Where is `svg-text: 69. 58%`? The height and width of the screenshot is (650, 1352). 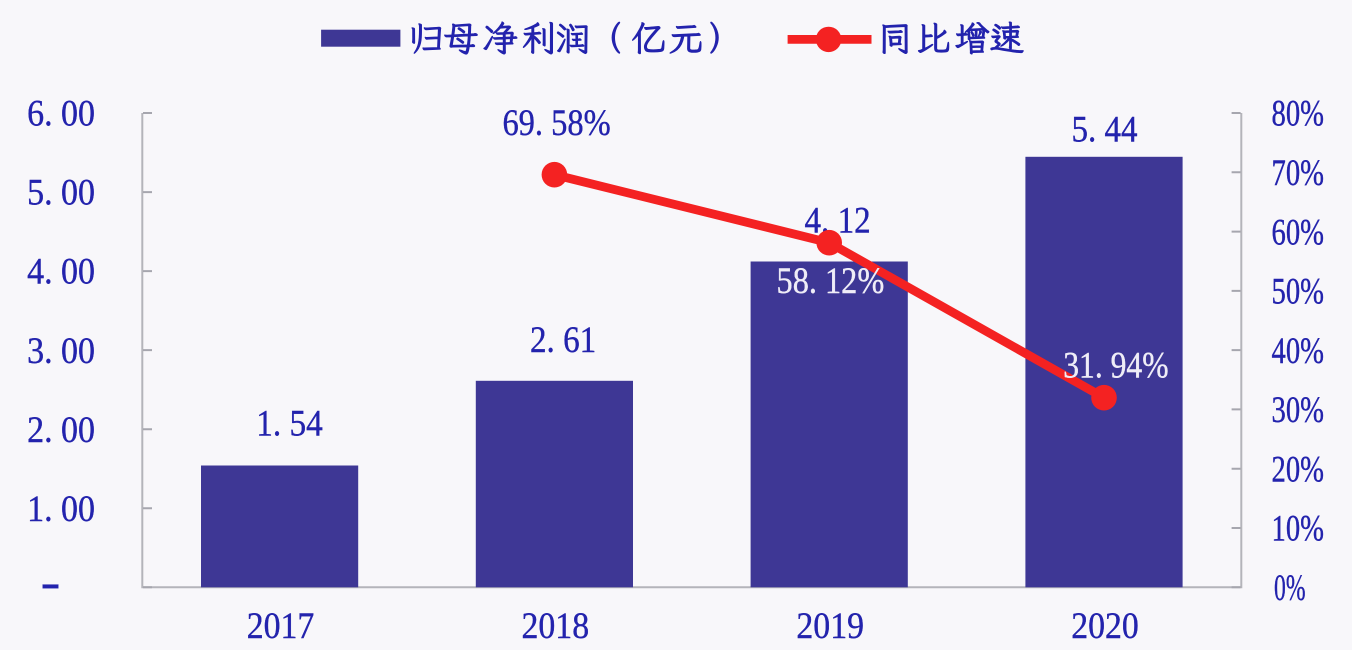
svg-text: 69. 58% is located at coordinates (556, 123).